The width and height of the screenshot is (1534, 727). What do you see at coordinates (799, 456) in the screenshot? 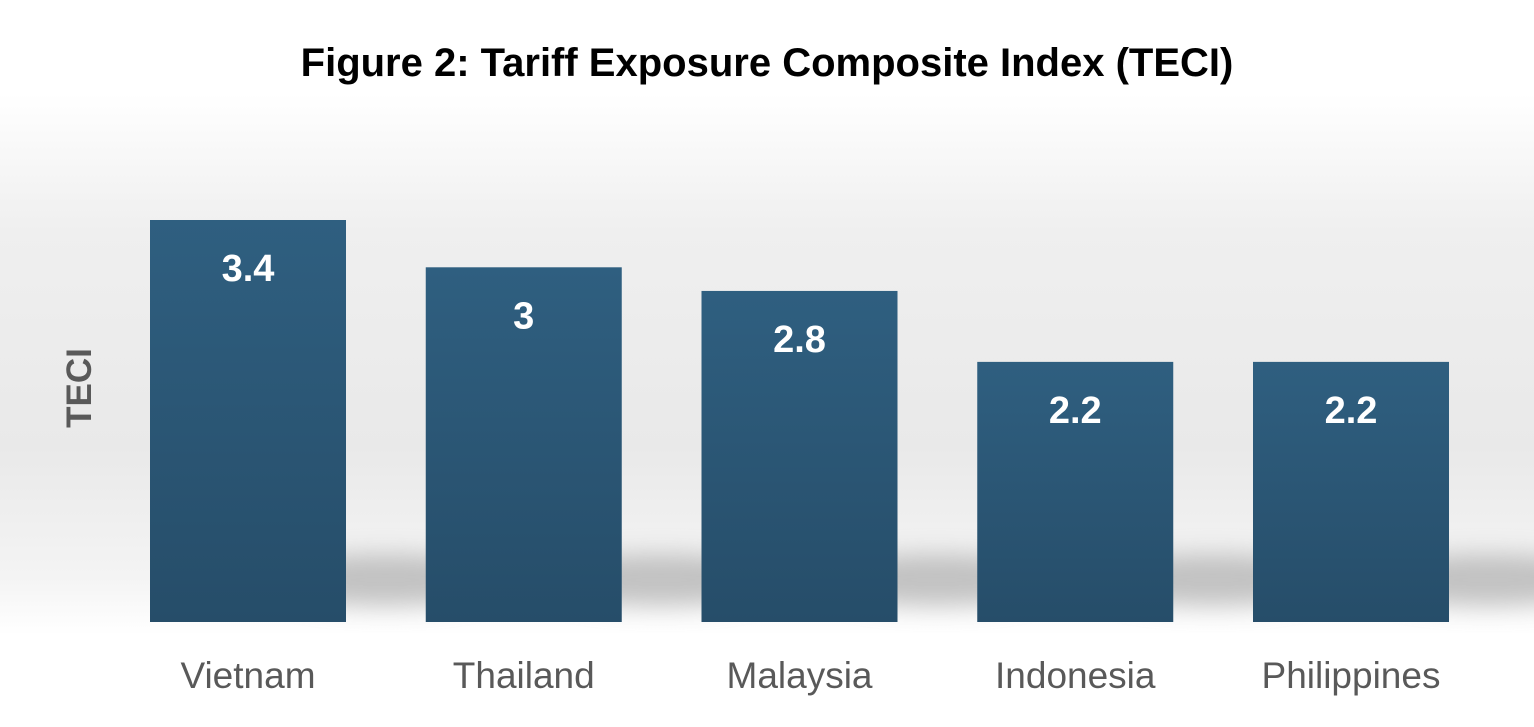
I see `bar-malaysia` at bounding box center [799, 456].